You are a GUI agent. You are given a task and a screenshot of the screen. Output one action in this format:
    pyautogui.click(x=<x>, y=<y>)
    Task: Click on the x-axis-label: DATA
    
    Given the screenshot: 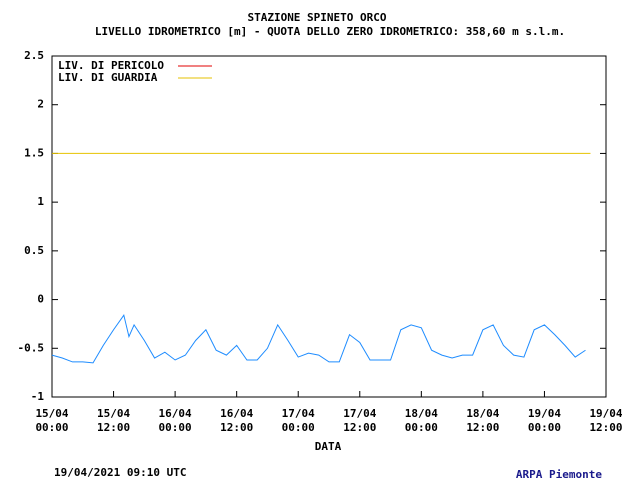 What is the action you would take?
    pyautogui.click(x=328, y=446)
    